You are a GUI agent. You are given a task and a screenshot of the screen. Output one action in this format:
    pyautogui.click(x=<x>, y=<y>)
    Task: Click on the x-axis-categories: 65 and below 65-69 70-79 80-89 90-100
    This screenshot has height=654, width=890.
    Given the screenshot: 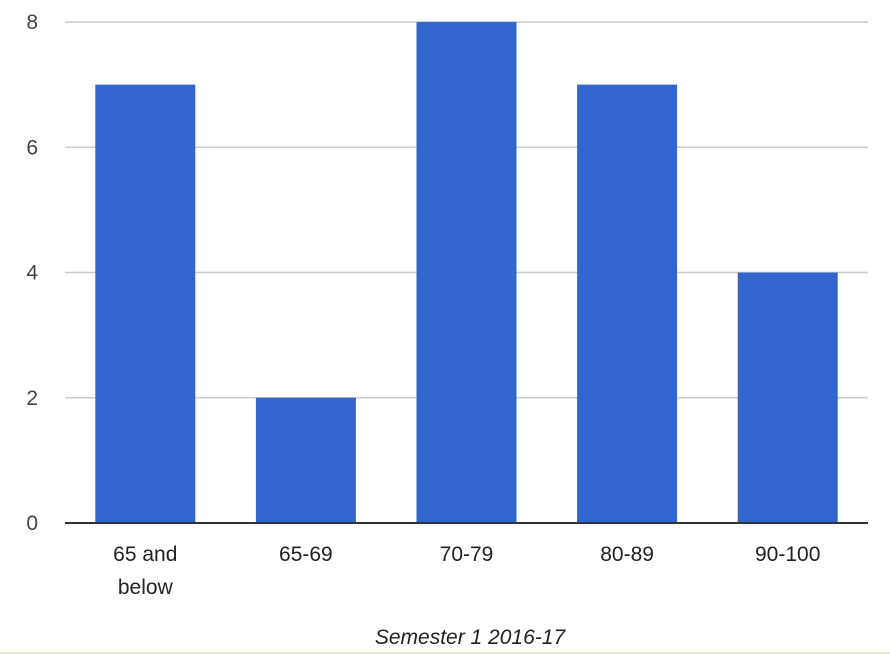 What is the action you would take?
    pyautogui.click(x=466, y=571)
    